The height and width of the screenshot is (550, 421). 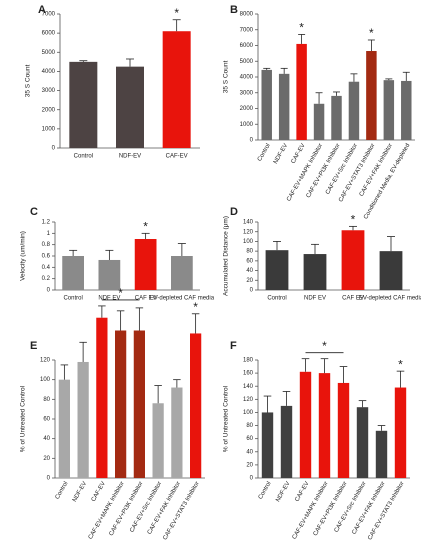 What do you see at coordinates (248, 232) in the screenshot?
I see `y-tick-label: 120` at bounding box center [248, 232].